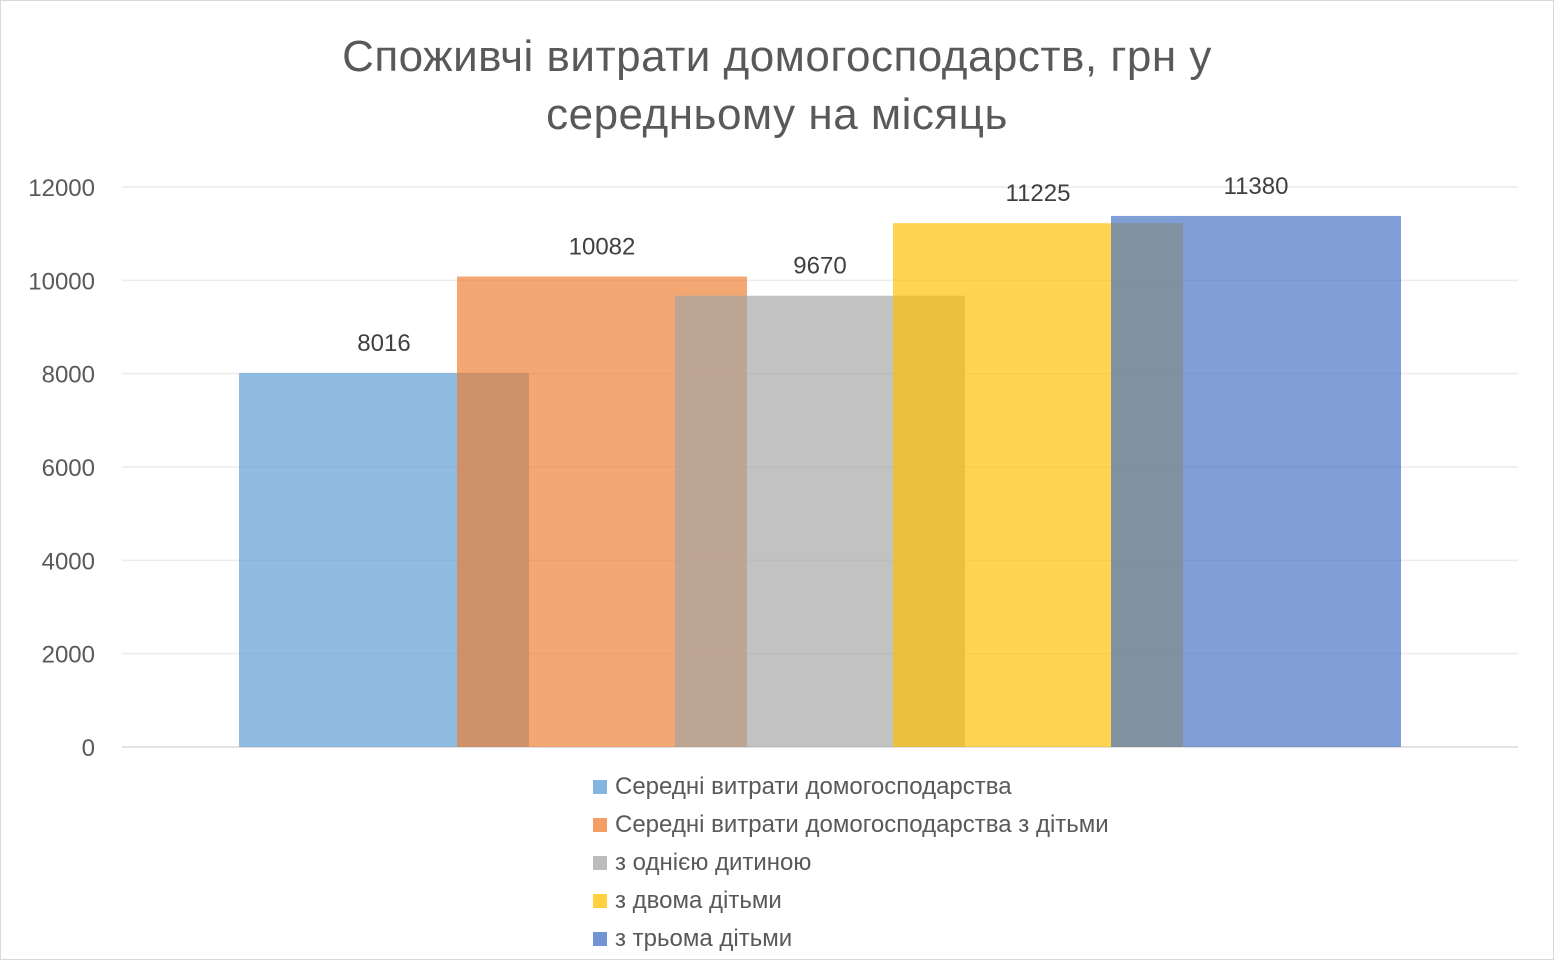 The height and width of the screenshot is (960, 1554). What do you see at coordinates (704, 938) in the screenshot?
I see `legend-label: з трьома дітьми` at bounding box center [704, 938].